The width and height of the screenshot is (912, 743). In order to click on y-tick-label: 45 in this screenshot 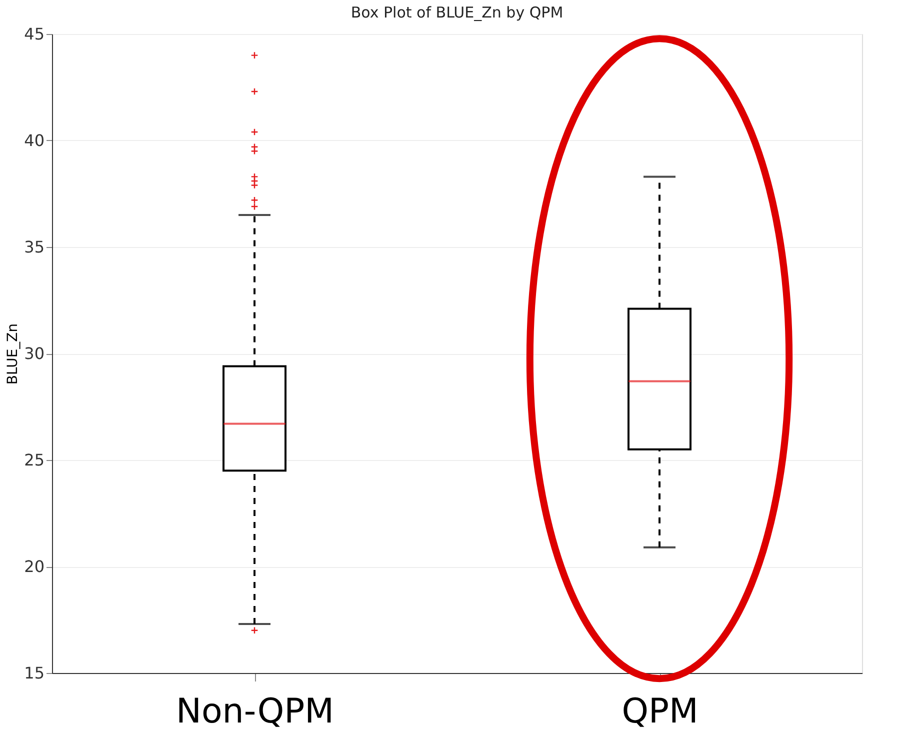, I will do `click(34, 34)`.